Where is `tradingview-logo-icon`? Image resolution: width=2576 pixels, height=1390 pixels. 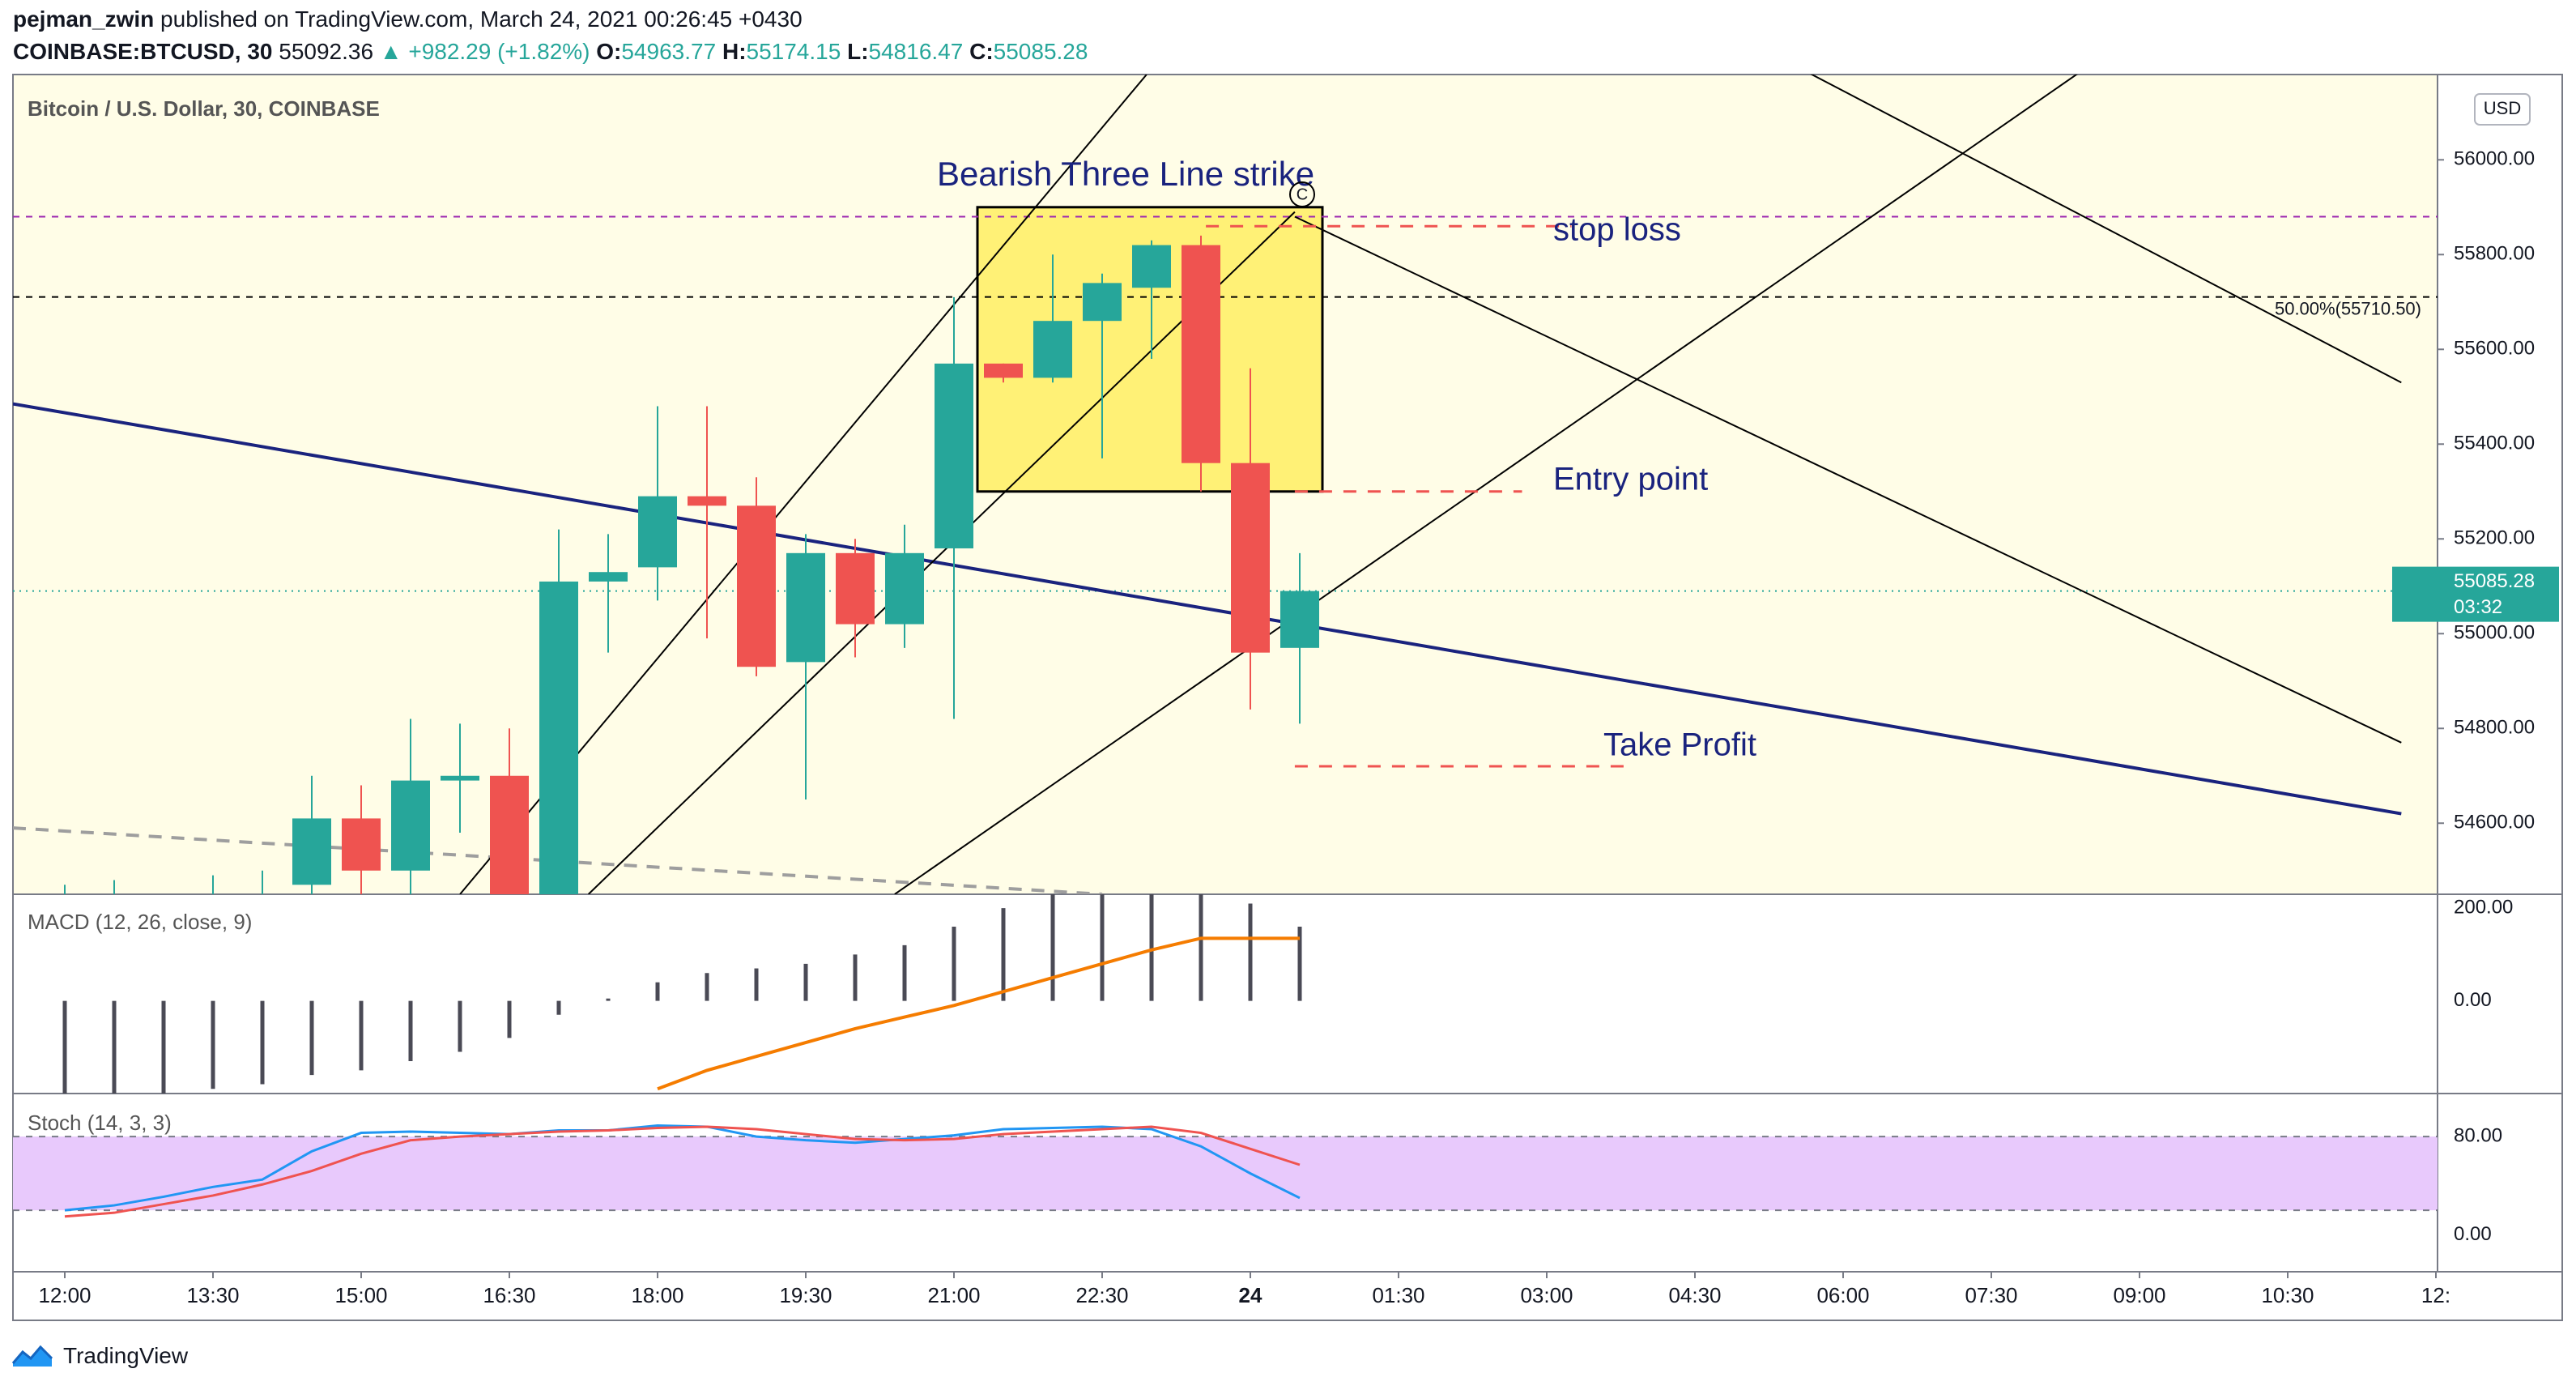 tradingview-logo-icon is located at coordinates (32, 1356).